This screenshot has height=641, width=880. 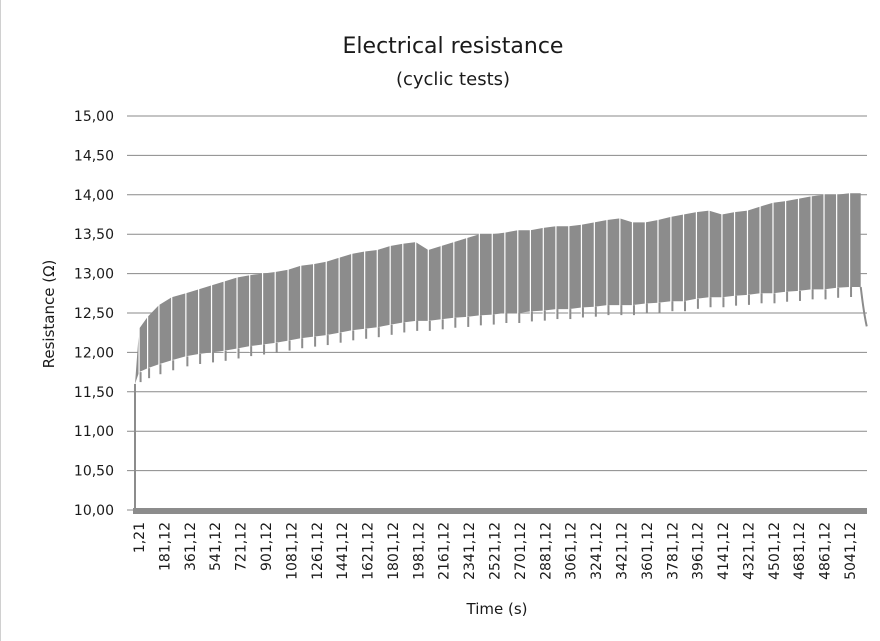 I want to click on x-tick-label: 4501,12, so click(x=775, y=551).